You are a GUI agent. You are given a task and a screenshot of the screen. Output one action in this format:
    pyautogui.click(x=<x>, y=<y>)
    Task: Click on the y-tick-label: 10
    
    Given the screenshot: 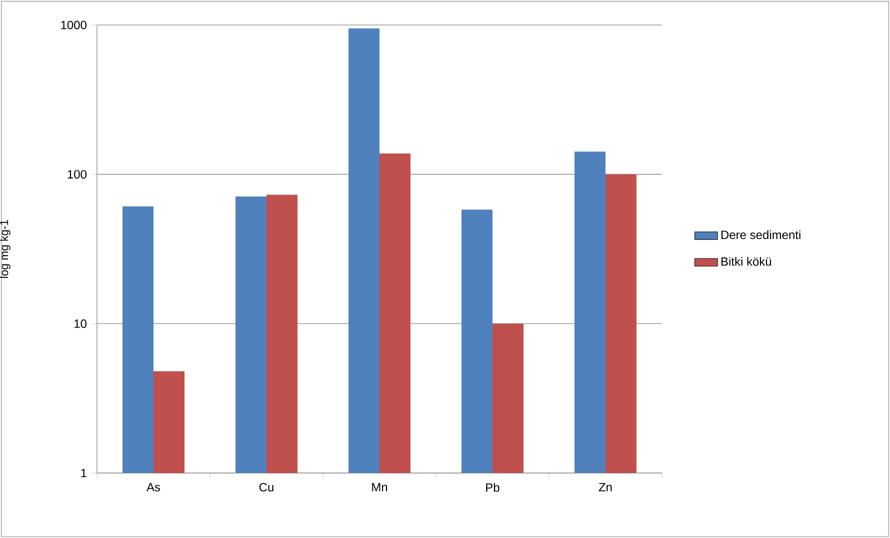 What is the action you would take?
    pyautogui.click(x=80, y=323)
    